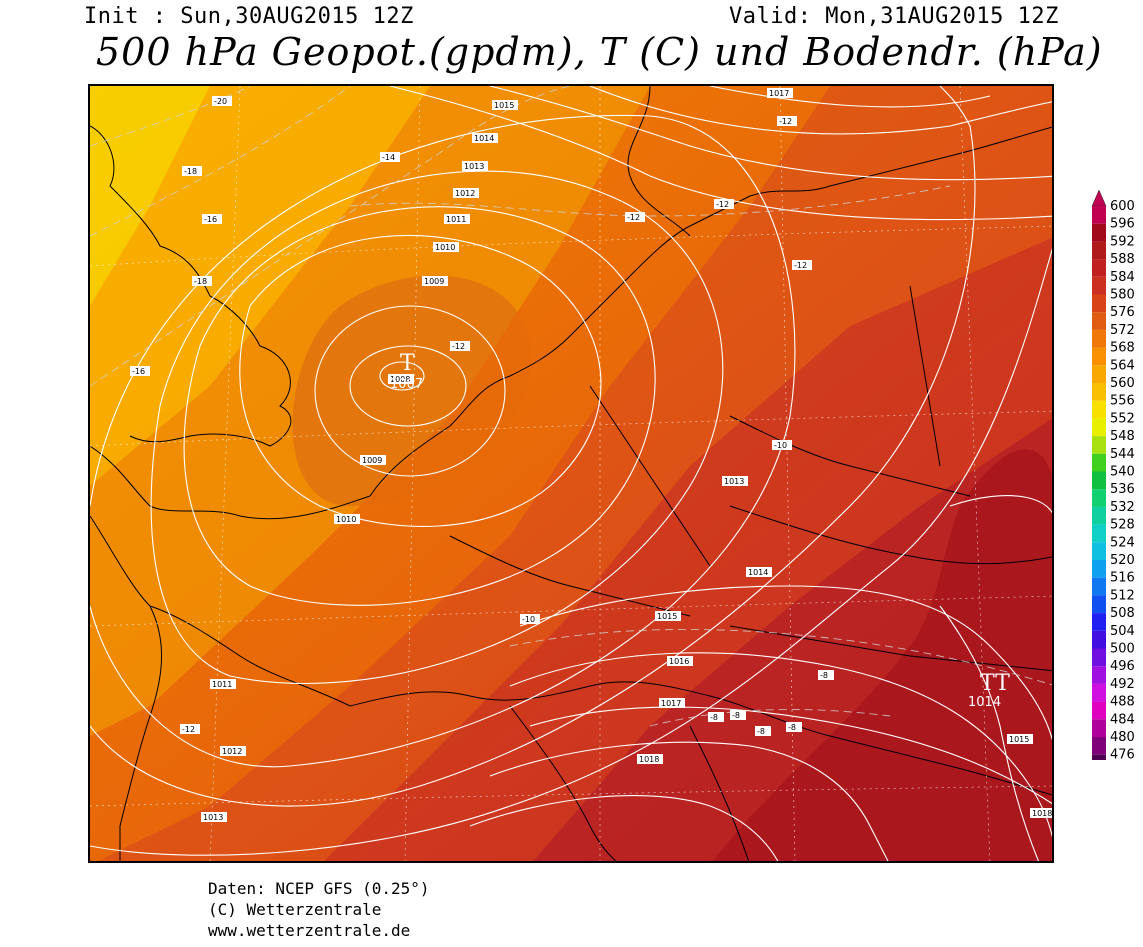 This screenshot has width=1143, height=947. Describe the element at coordinates (1122, 560) in the screenshot. I see `legend-label: 520` at that location.